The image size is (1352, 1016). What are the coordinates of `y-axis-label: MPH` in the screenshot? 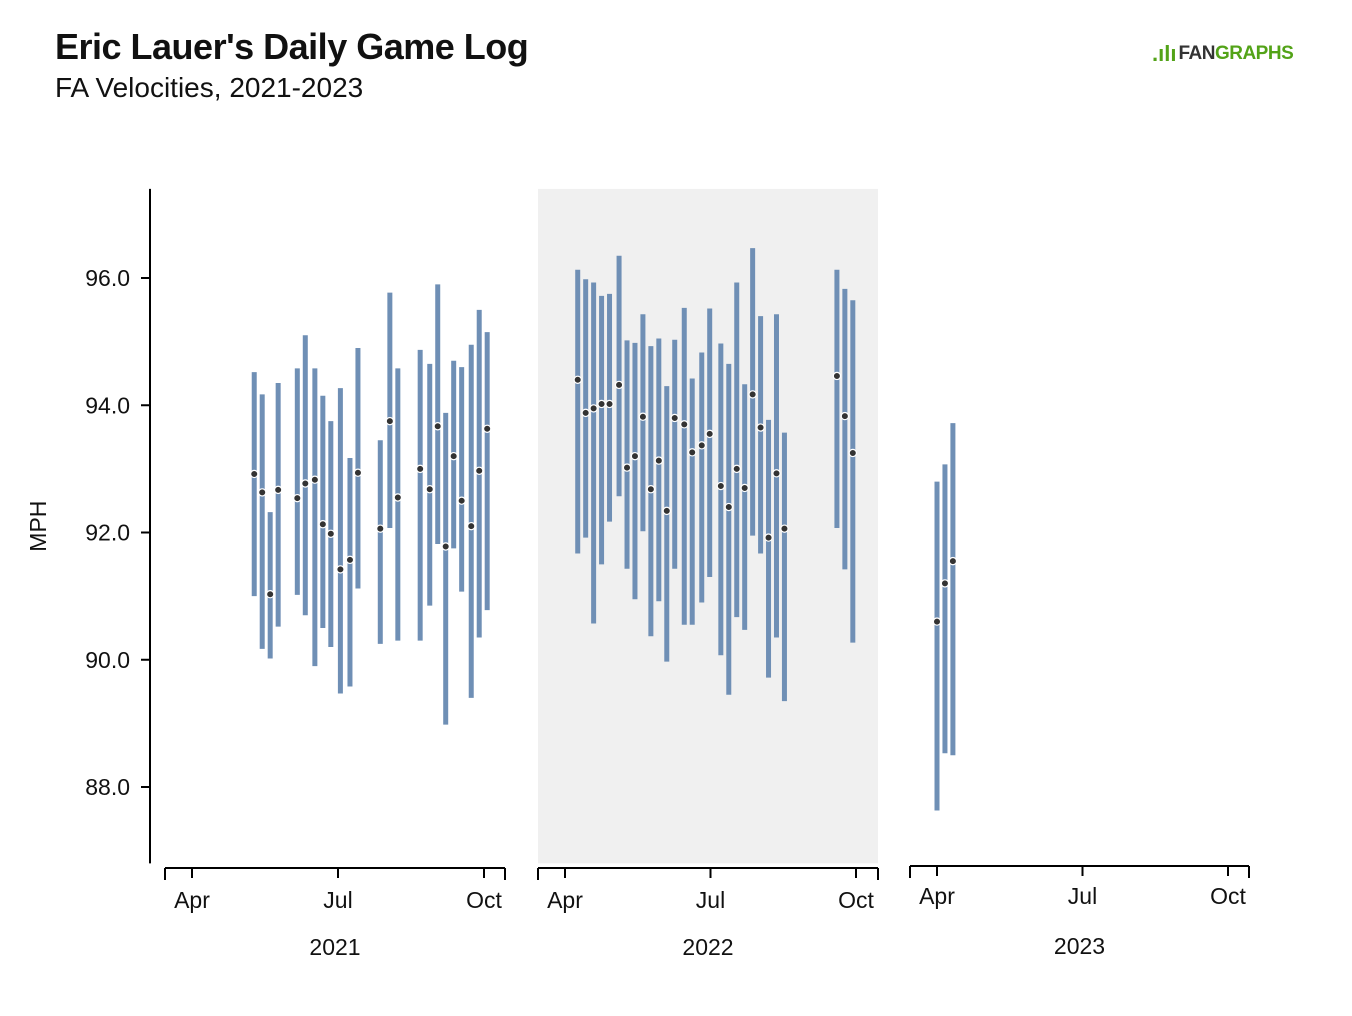 It's located at (38, 526).